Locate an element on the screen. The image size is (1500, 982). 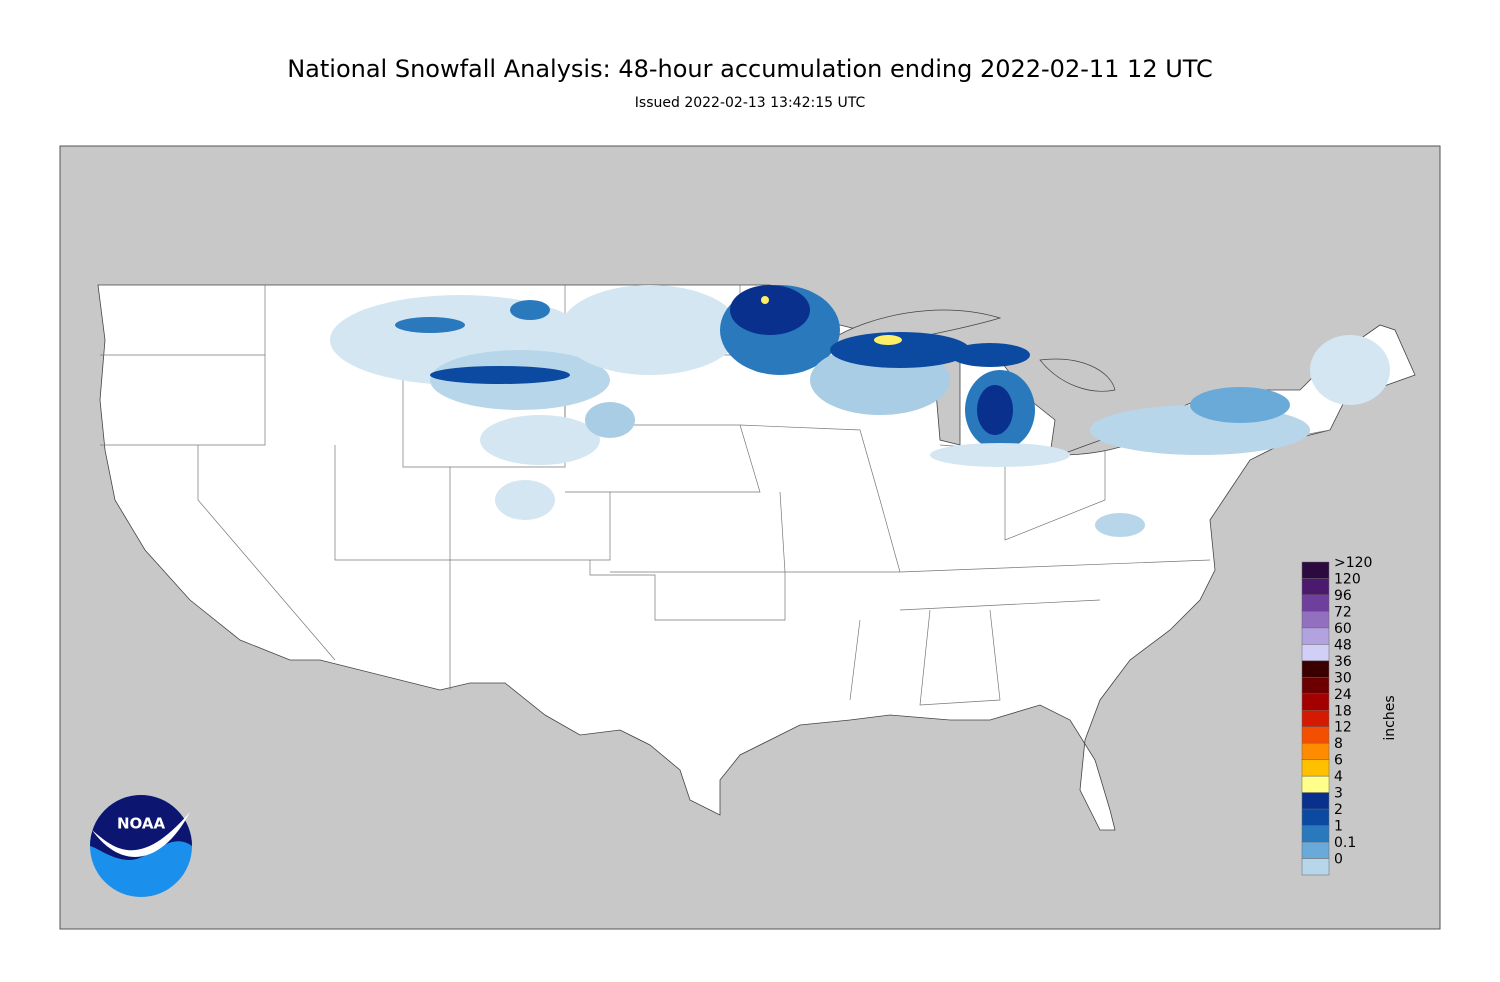
legend-label: 2 is located at coordinates (1338, 810).